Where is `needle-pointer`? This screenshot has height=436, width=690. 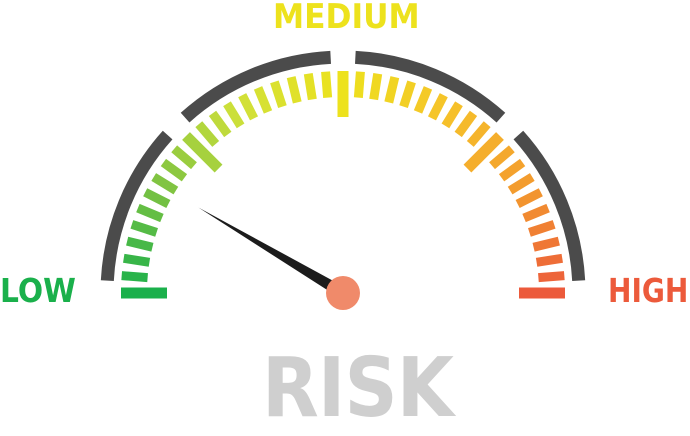 needle-pointer is located at coordinates (272, 253).